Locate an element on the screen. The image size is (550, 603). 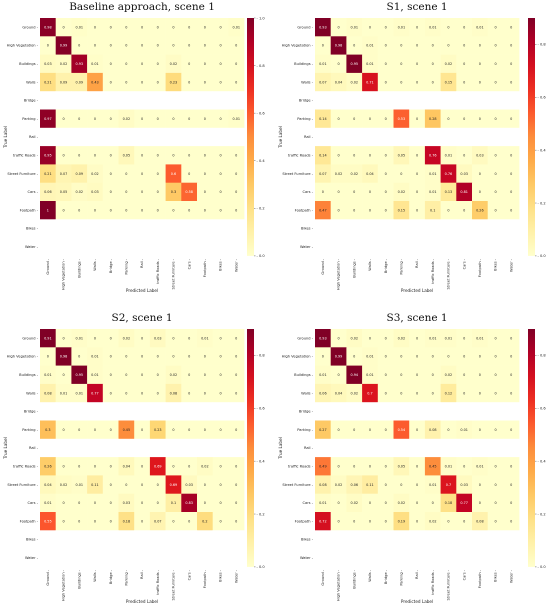
heatmap-cell-value: 0.58 is located at coordinates (189, 192).